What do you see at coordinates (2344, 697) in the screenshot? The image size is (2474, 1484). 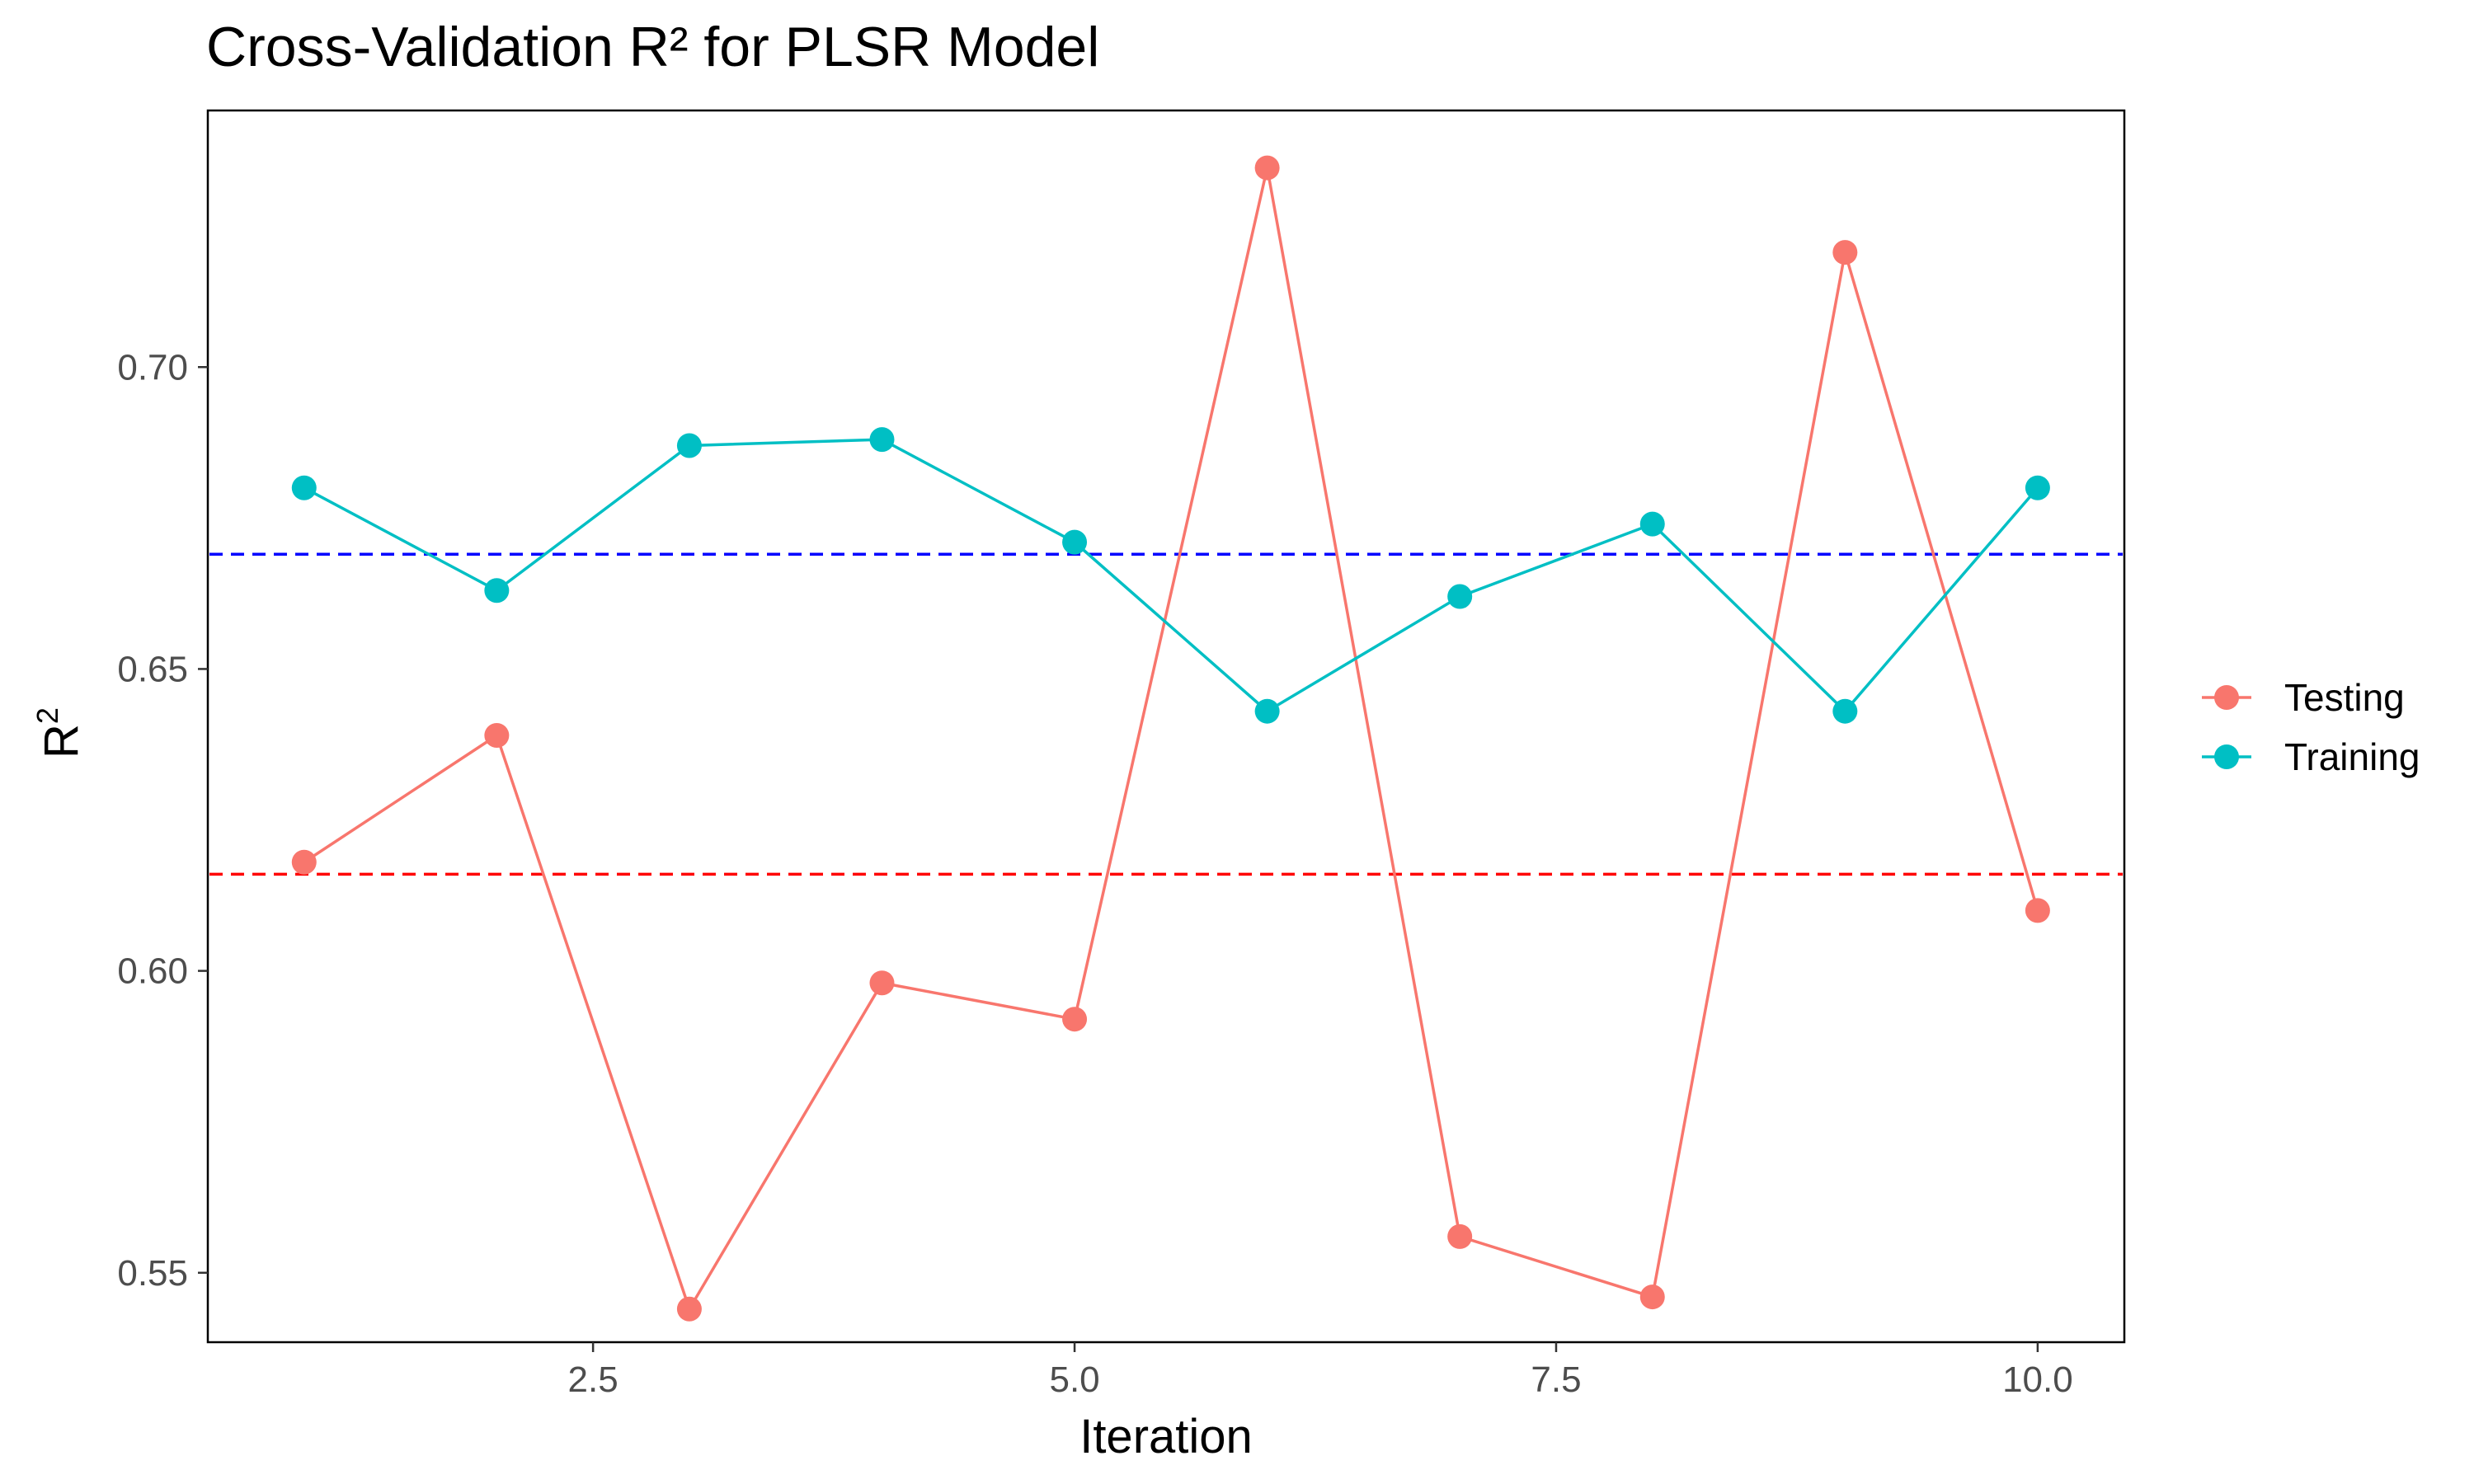 I see `legend-label-testing: Testing` at bounding box center [2344, 697].